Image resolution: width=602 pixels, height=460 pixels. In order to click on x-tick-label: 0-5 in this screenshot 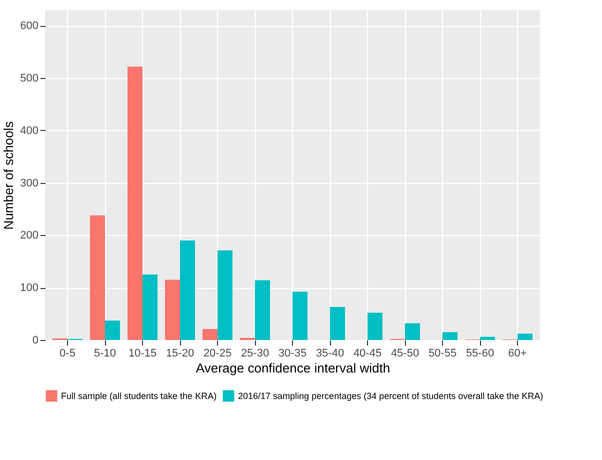, I will do `click(68, 354)`.